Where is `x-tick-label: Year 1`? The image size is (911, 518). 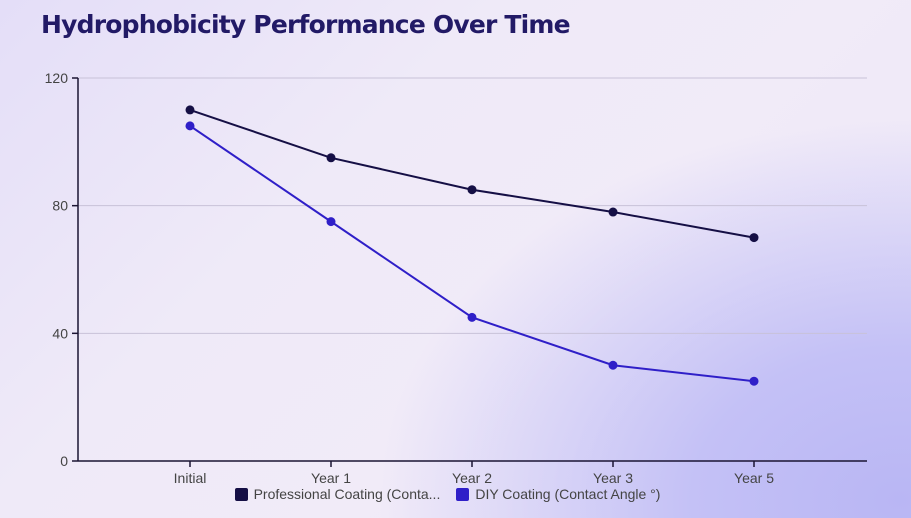
x-tick-label: Year 1 is located at coordinates (331, 478).